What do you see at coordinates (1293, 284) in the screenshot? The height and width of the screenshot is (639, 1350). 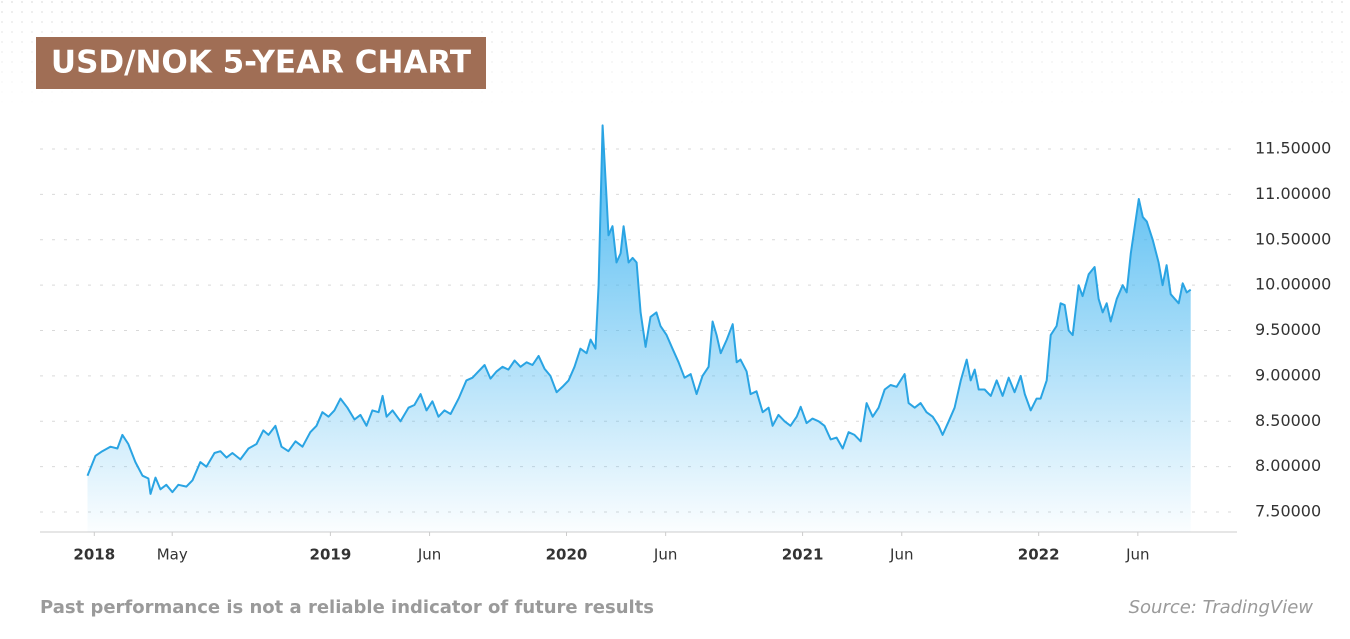 I see `y-tick-label: 10.00000` at bounding box center [1293, 284].